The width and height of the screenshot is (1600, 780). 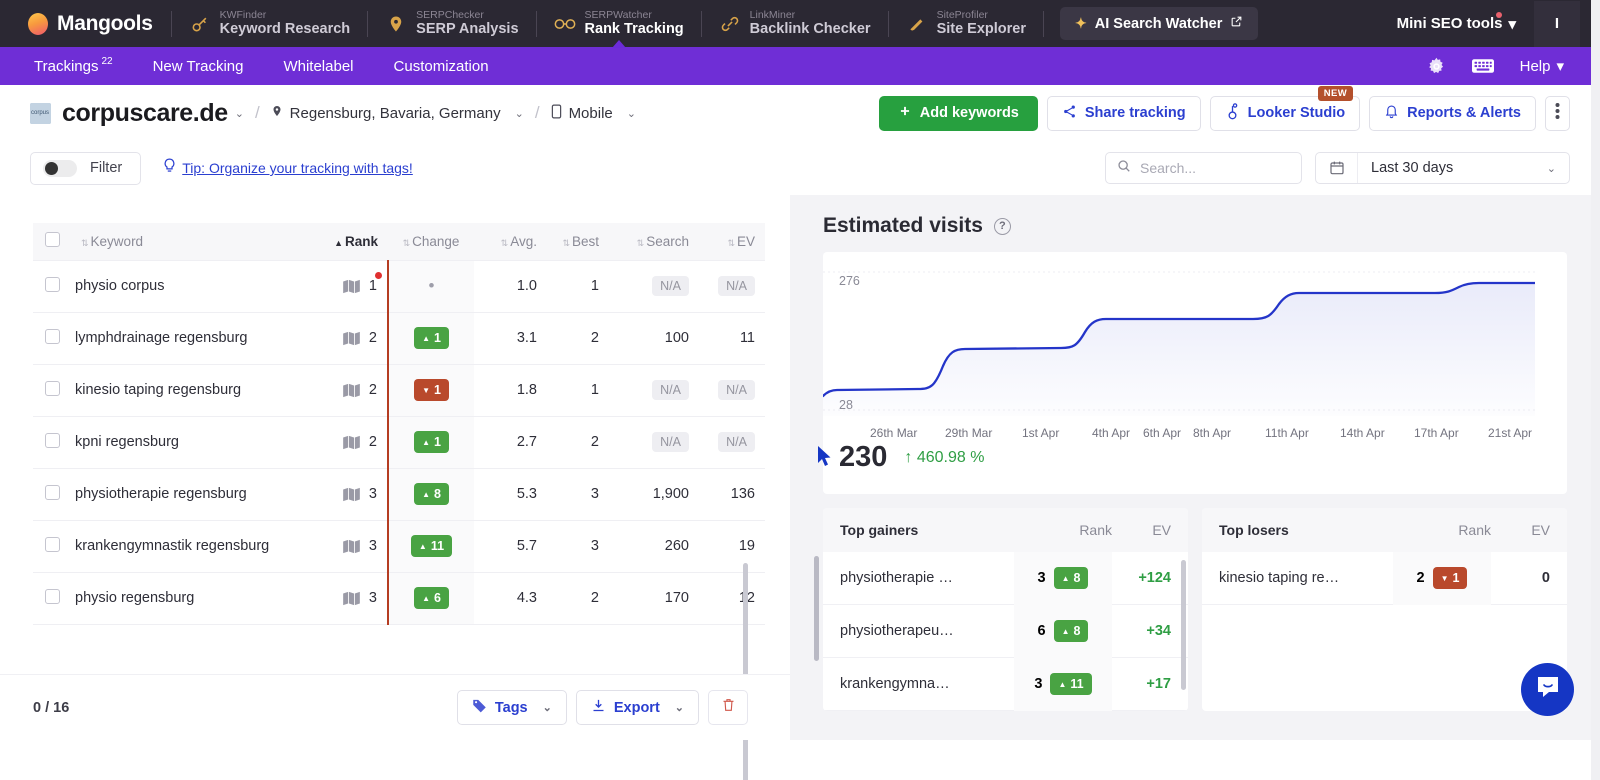 What do you see at coordinates (510, 241) in the screenshot?
I see `column-header-avg: ⇅ Avg.` at bounding box center [510, 241].